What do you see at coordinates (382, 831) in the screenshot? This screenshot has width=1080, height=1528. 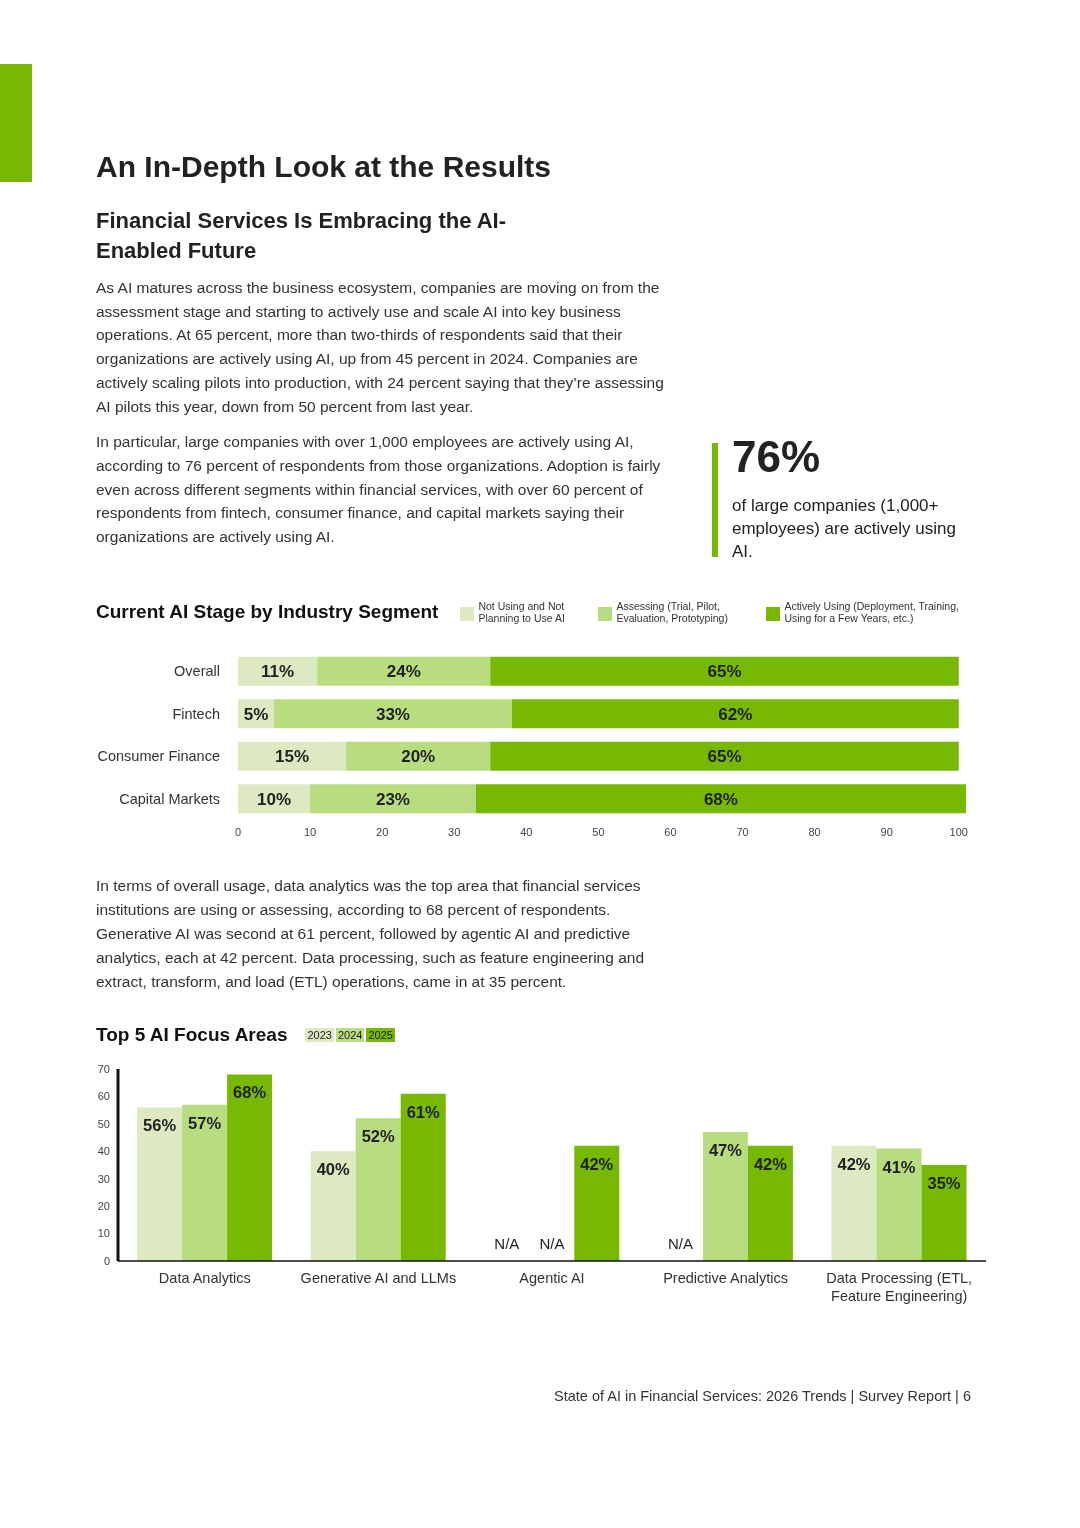 I see `x-tick-label: 20` at bounding box center [382, 831].